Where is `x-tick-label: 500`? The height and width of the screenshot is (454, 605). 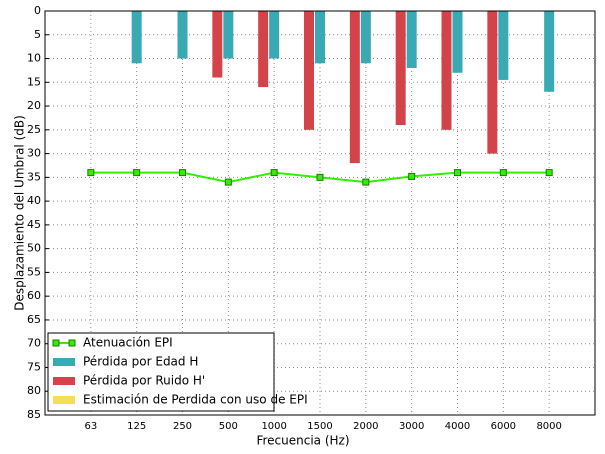
x-tick-label: 500 is located at coordinates (228, 426).